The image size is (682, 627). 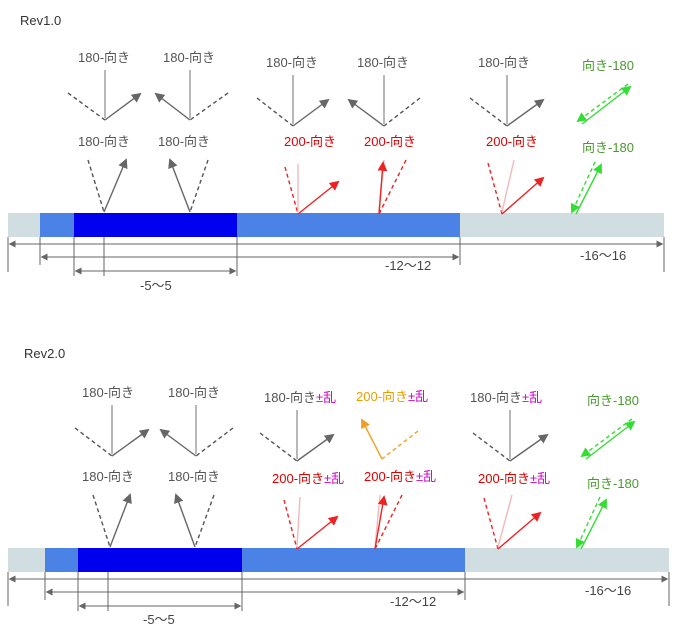 What do you see at coordinates (512, 141) in the screenshot?
I see `label-c3: 200-向き` at bounding box center [512, 141].